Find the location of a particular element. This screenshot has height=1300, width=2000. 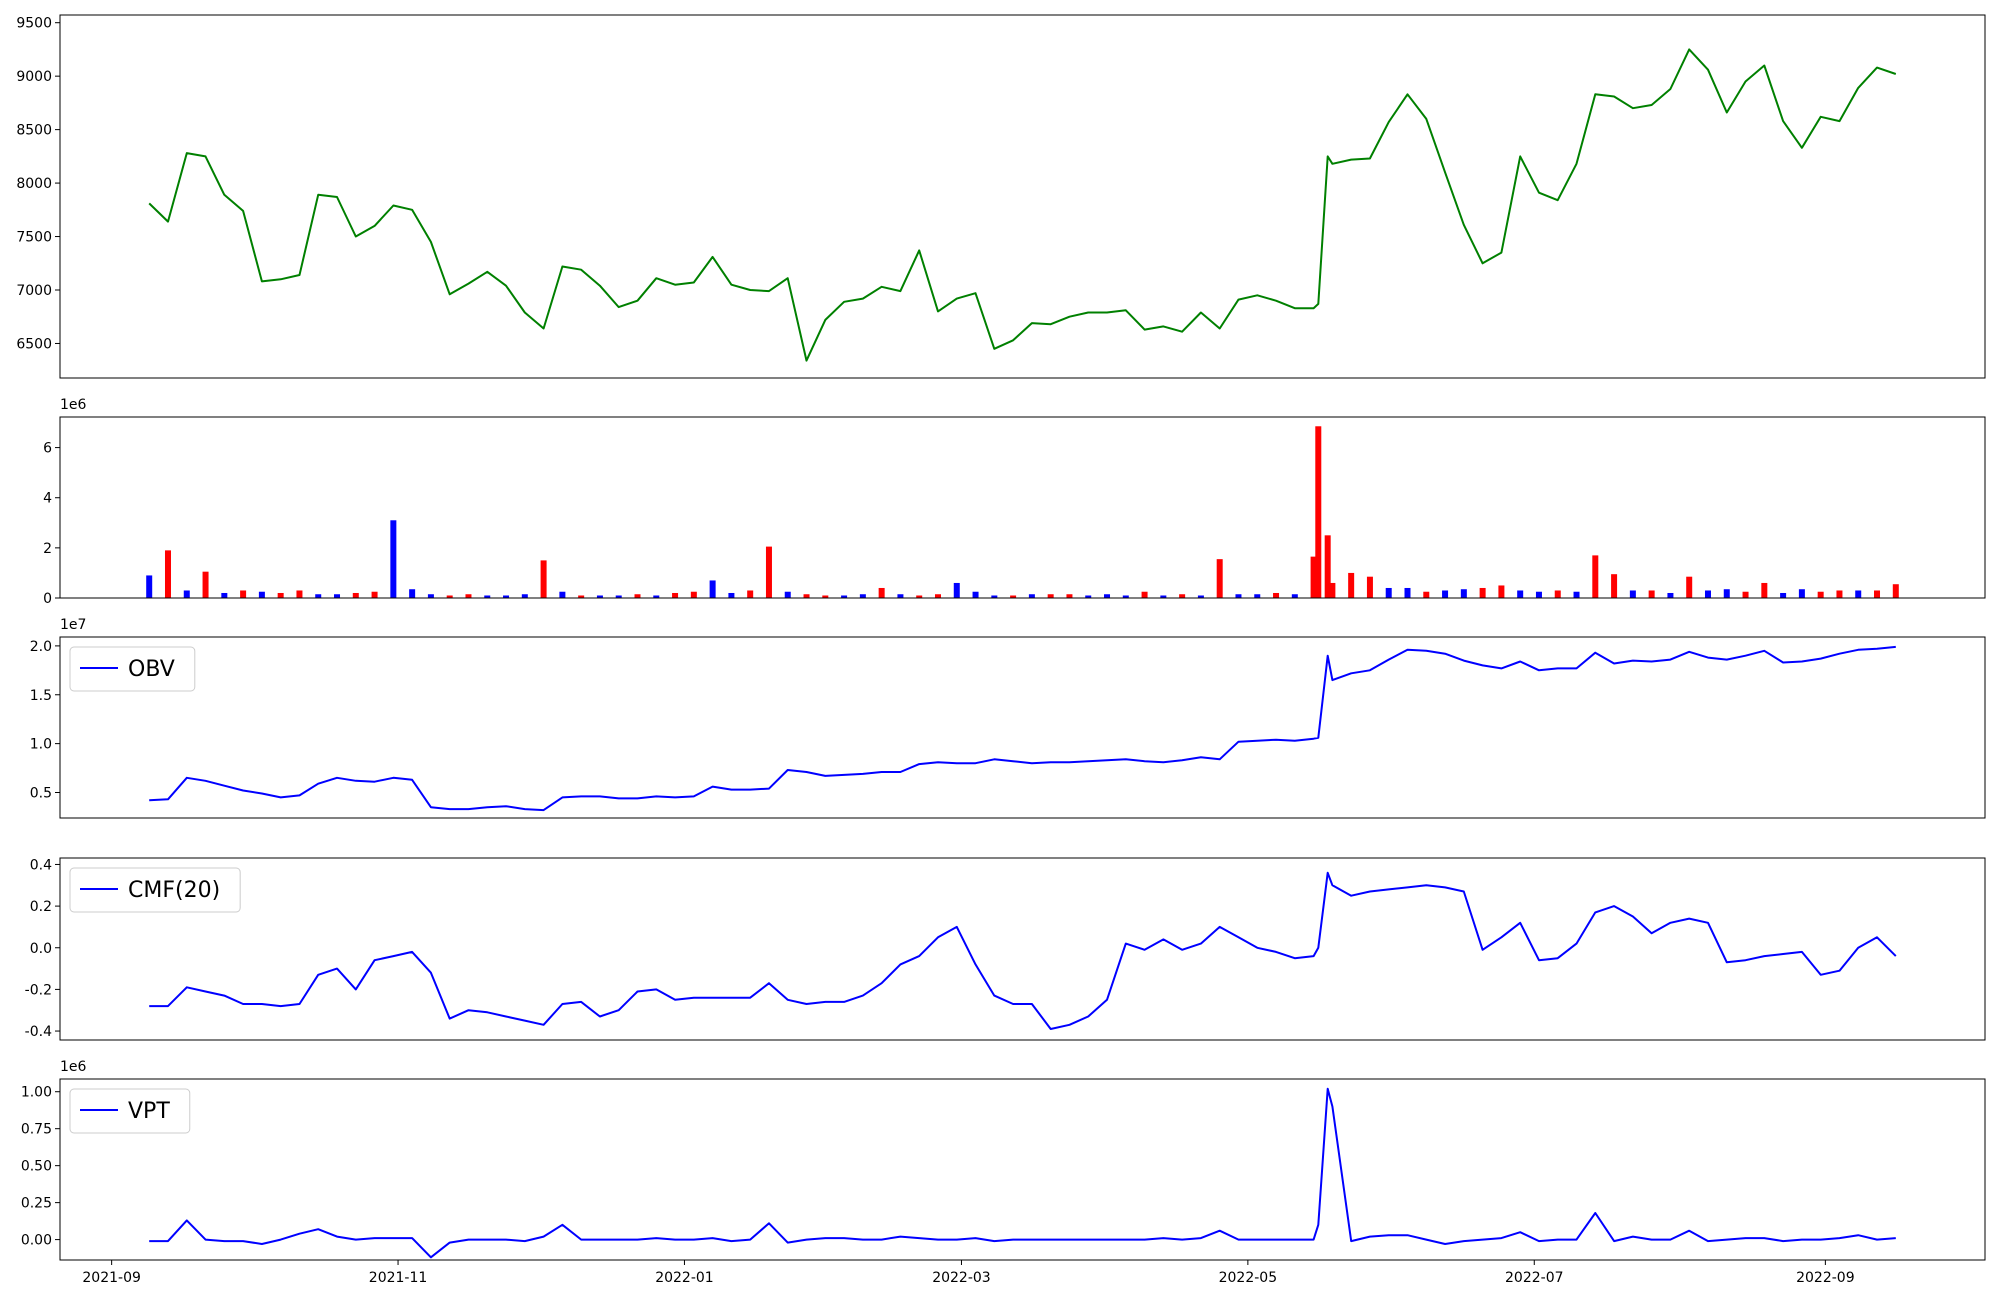

y-tick-label: 0.25 is located at coordinates (36, 1204).